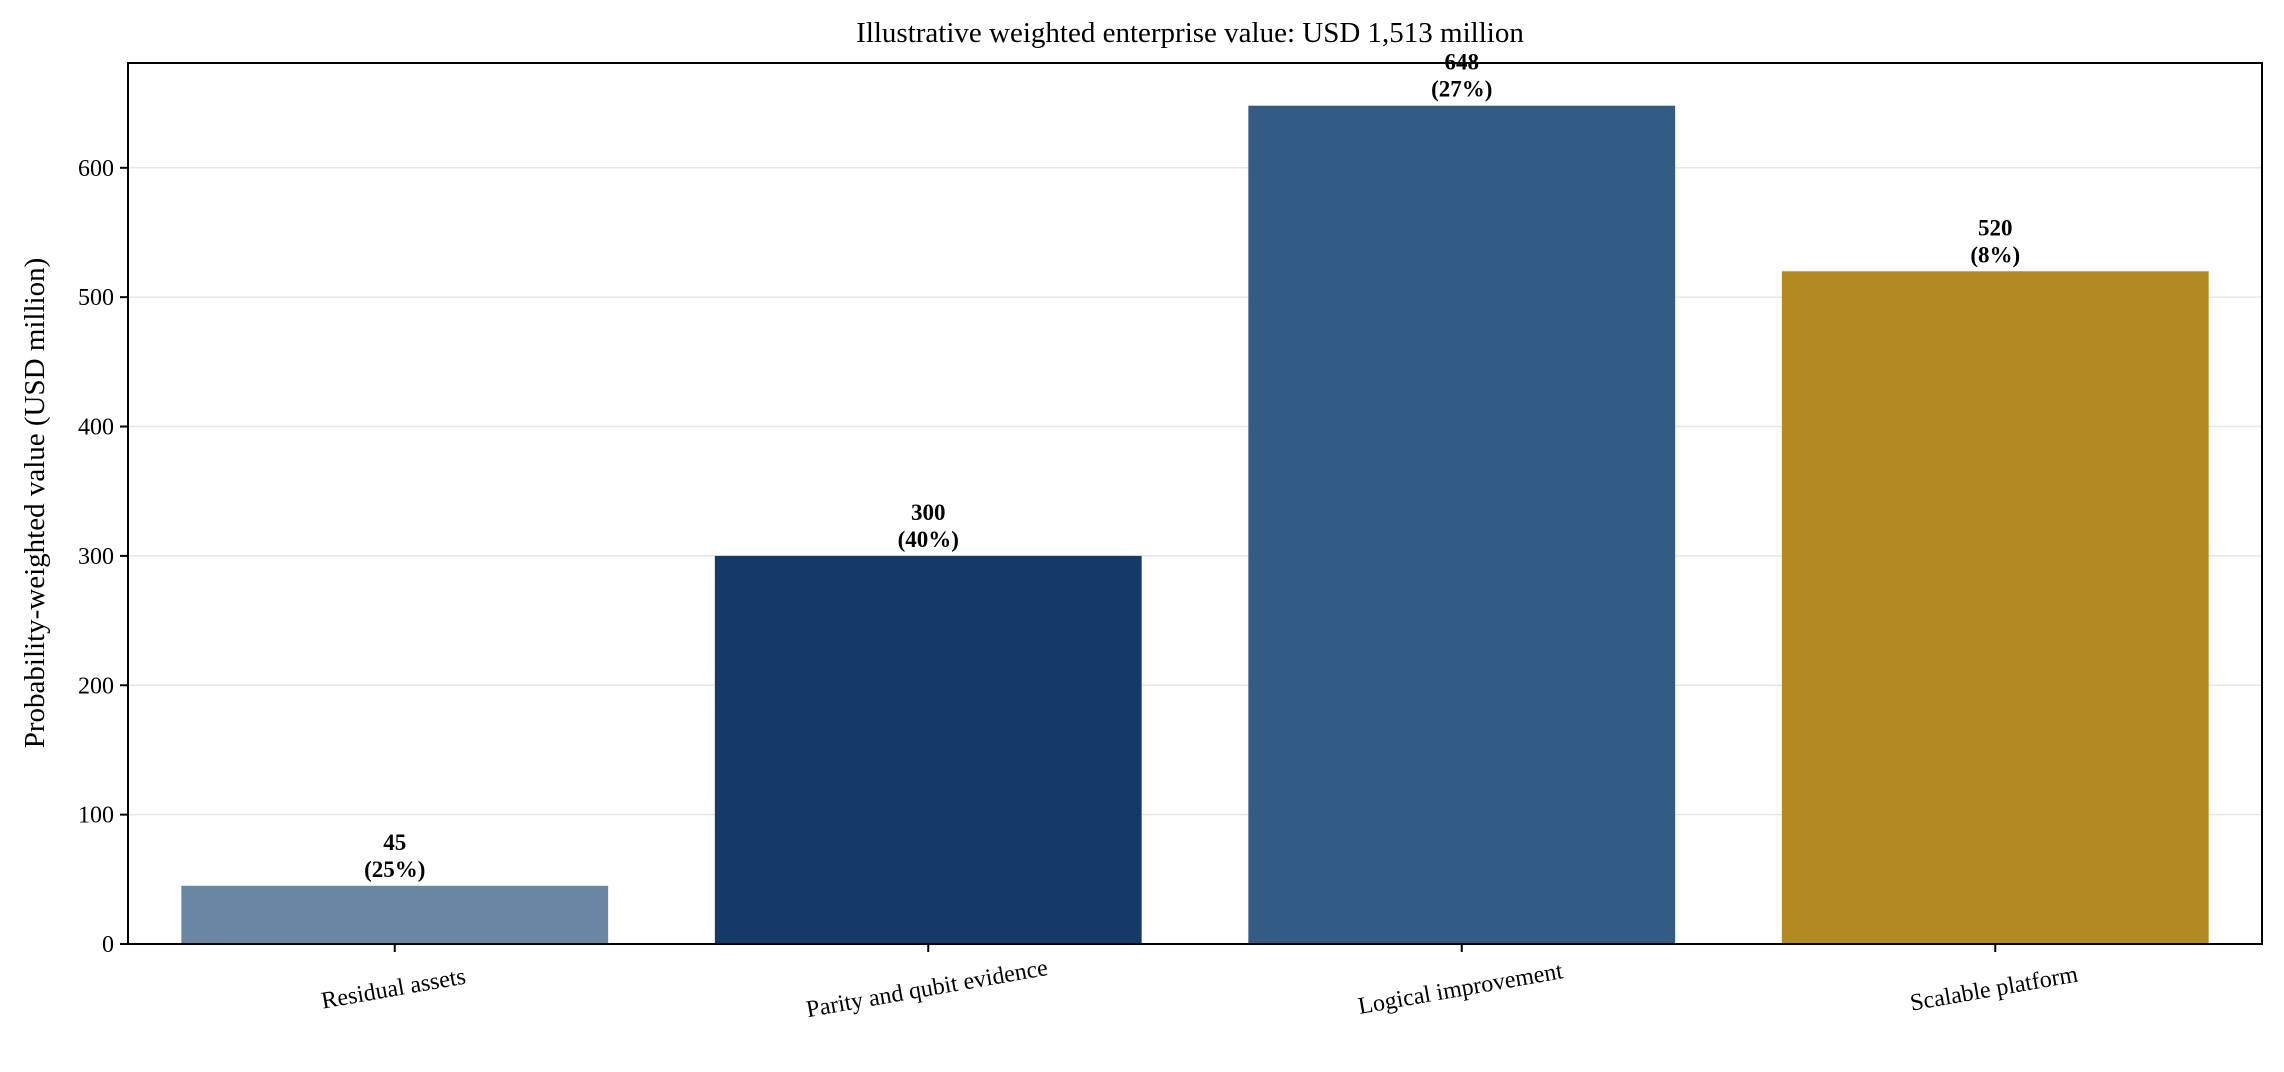  I want to click on y-tick-label: 200, so click(96, 686).